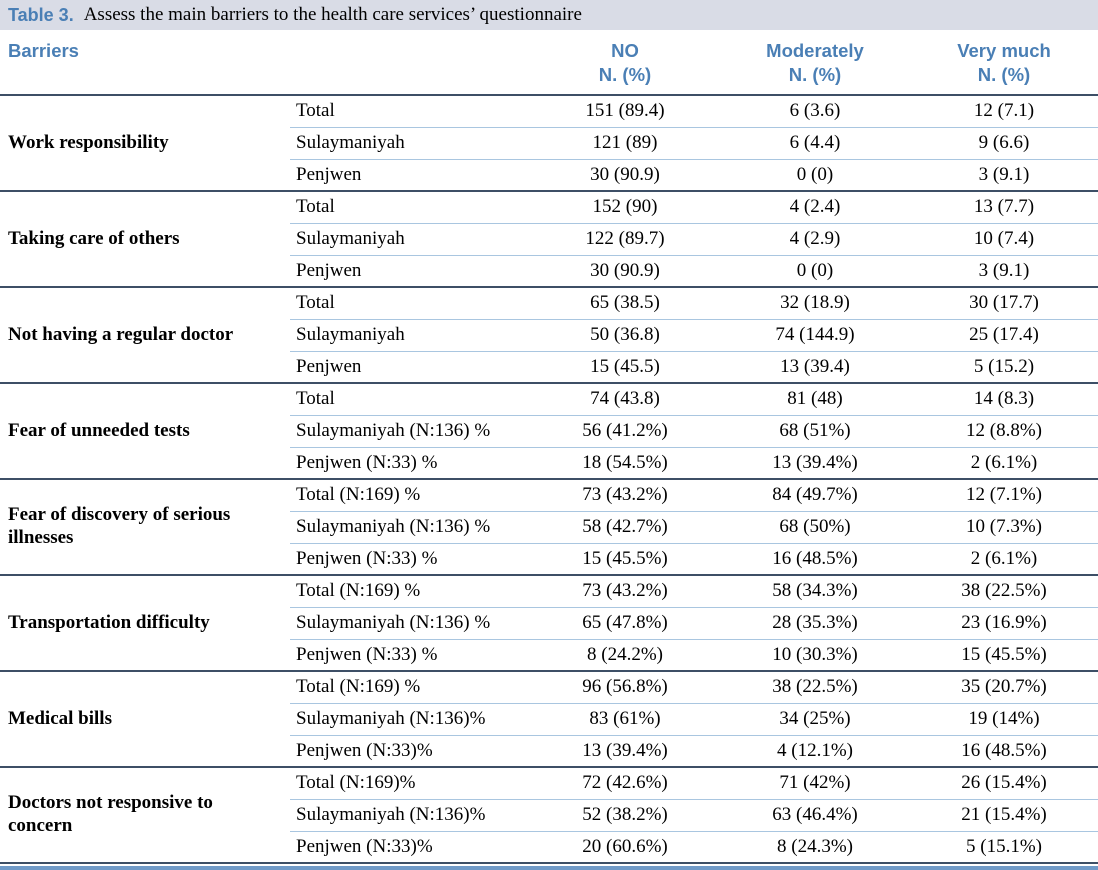 Image resolution: width=1098 pixels, height=870 pixels. What do you see at coordinates (815, 303) in the screenshot?
I see `value-moderately: 32 (18.9)` at bounding box center [815, 303].